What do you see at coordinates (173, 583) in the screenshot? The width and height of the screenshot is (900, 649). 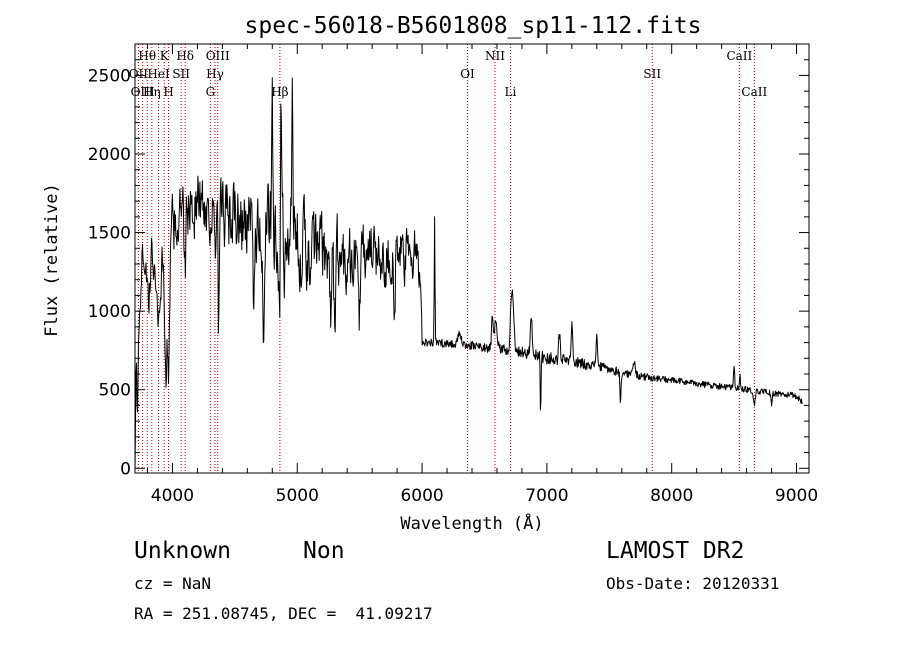 I see `redshift-cz: cz = NaN` at bounding box center [173, 583].